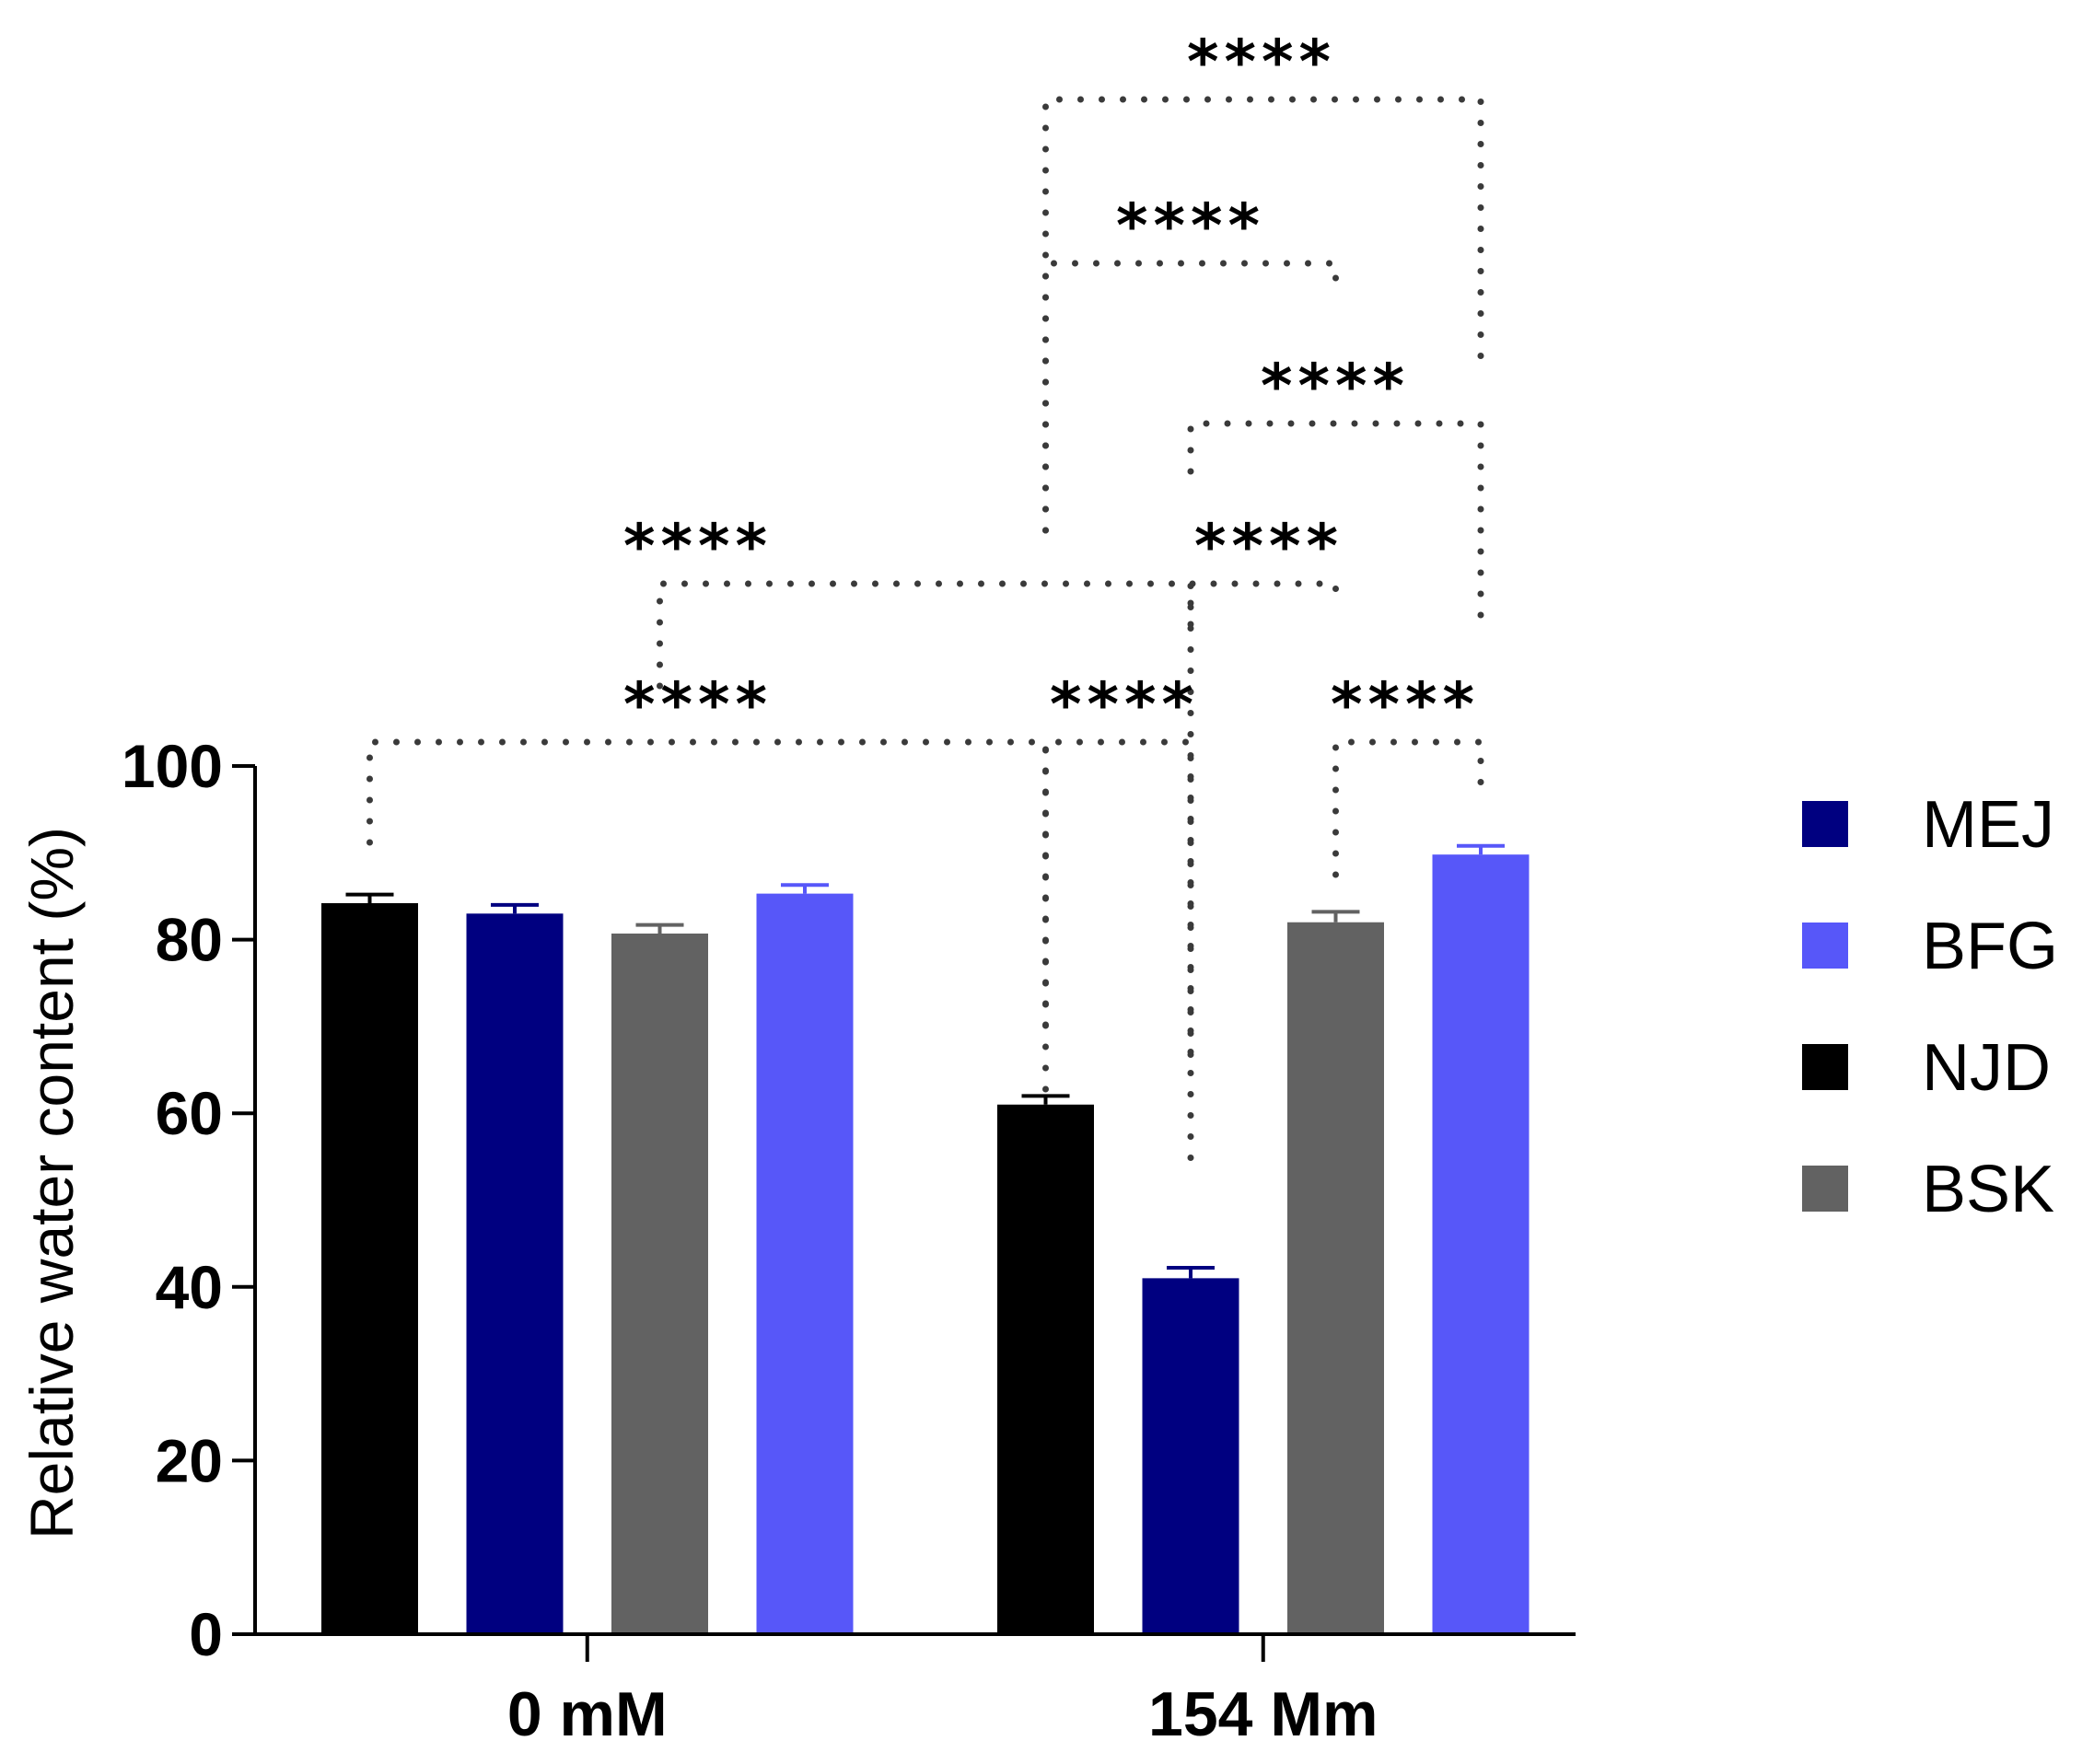  I want to click on legend-label-bfg: BFG, so click(1990, 946).